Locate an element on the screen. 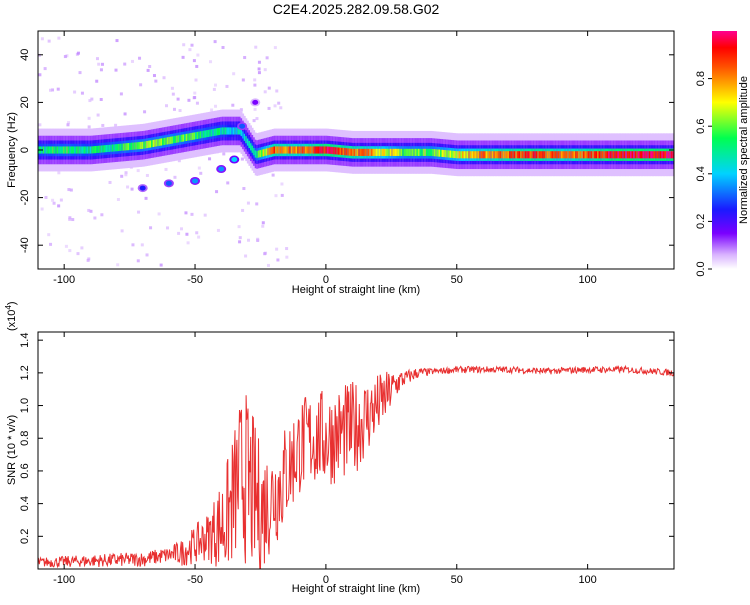  colorbar-tick-label: 0.4 is located at coordinates (701, 173).